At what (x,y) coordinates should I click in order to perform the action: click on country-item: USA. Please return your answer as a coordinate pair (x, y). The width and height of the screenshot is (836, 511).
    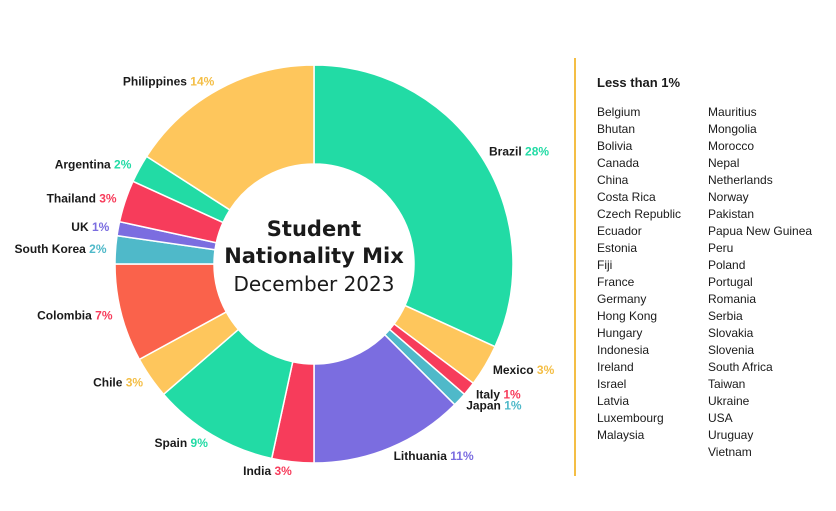
    Looking at the image, I should click on (720, 418).